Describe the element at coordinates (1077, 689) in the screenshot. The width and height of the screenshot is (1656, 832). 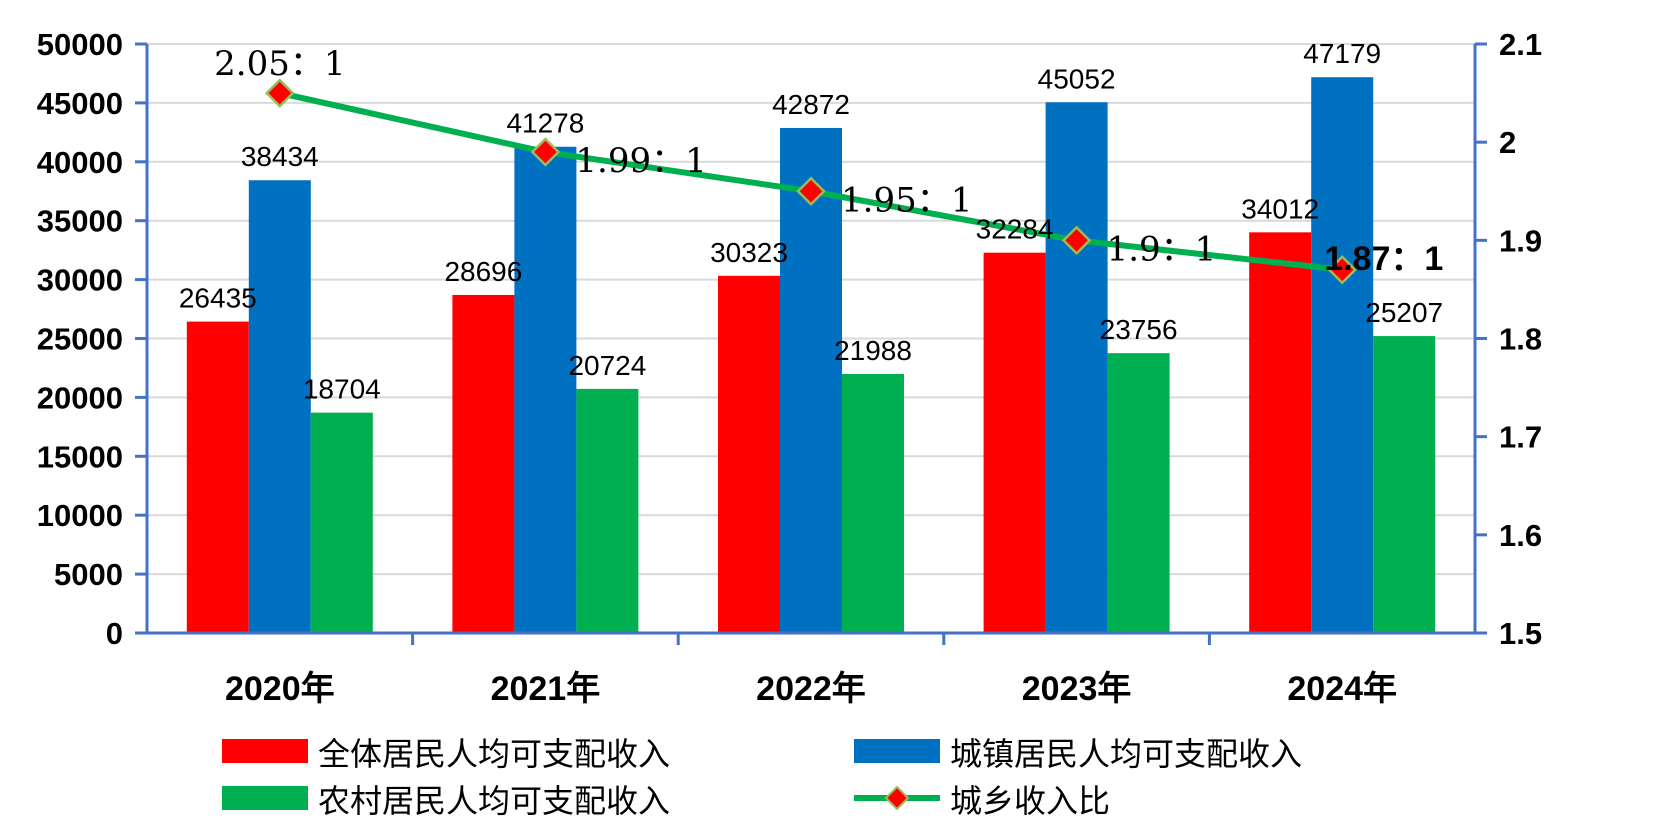
I see `x-axis-category-label: 2023年` at that location.